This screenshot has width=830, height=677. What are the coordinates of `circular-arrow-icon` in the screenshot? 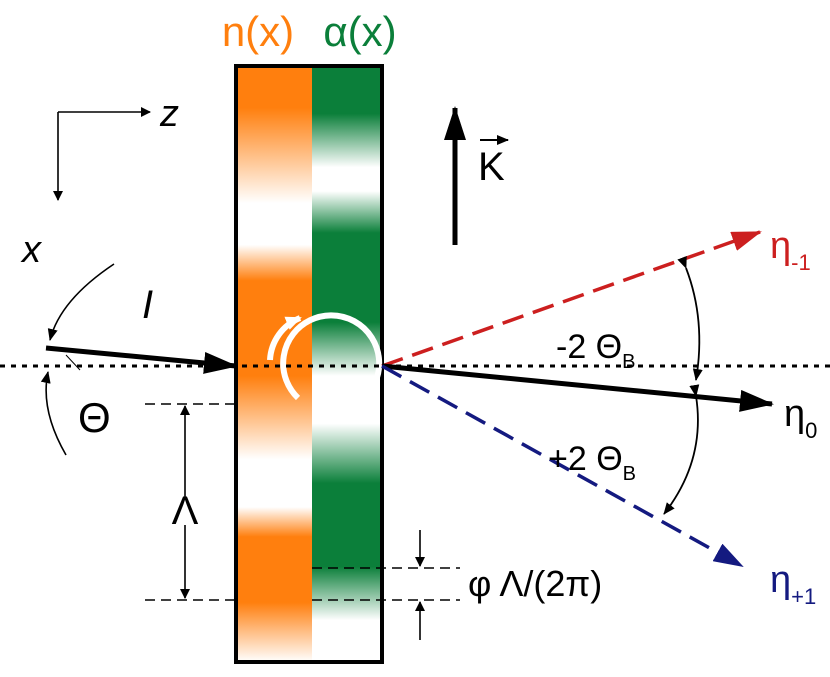 It's located at (331, 363).